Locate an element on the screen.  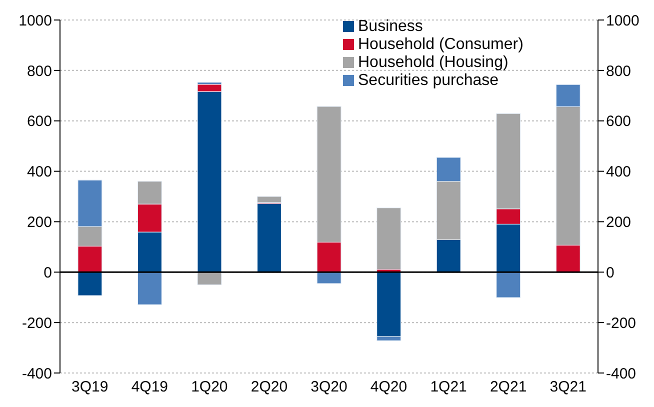
x-tick-label: 1Q20 is located at coordinates (209, 387).